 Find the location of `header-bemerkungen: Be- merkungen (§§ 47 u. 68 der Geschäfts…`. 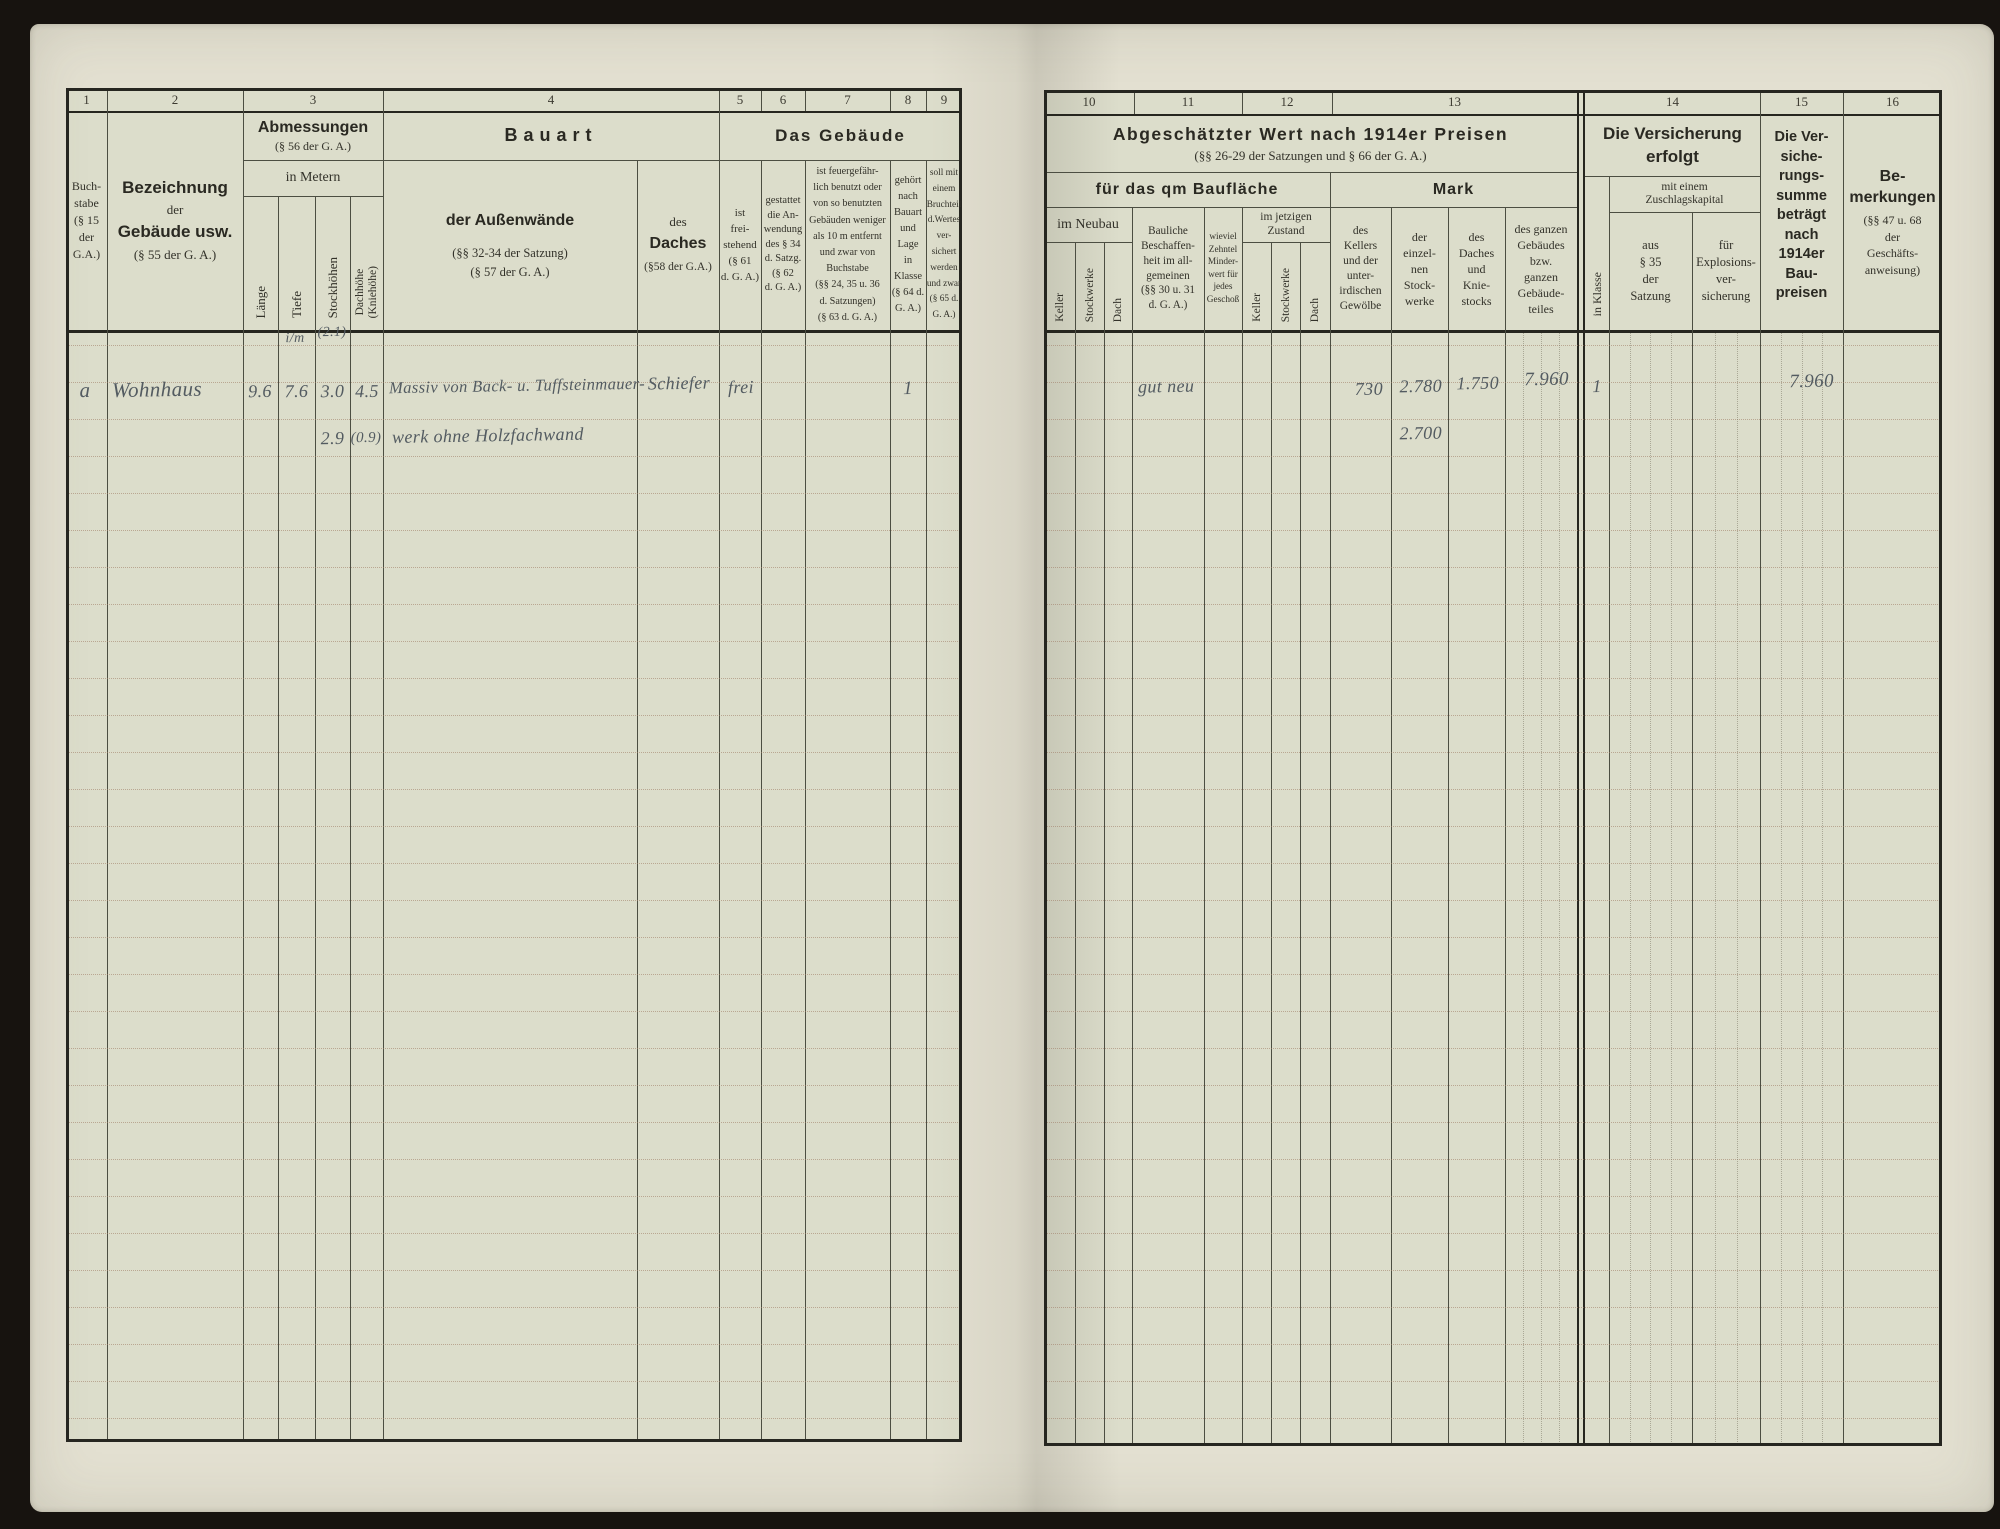

header-bemerkungen: Be- merkungen (§§ 47 u. 68 der Geschäfts… is located at coordinates (1892, 222).